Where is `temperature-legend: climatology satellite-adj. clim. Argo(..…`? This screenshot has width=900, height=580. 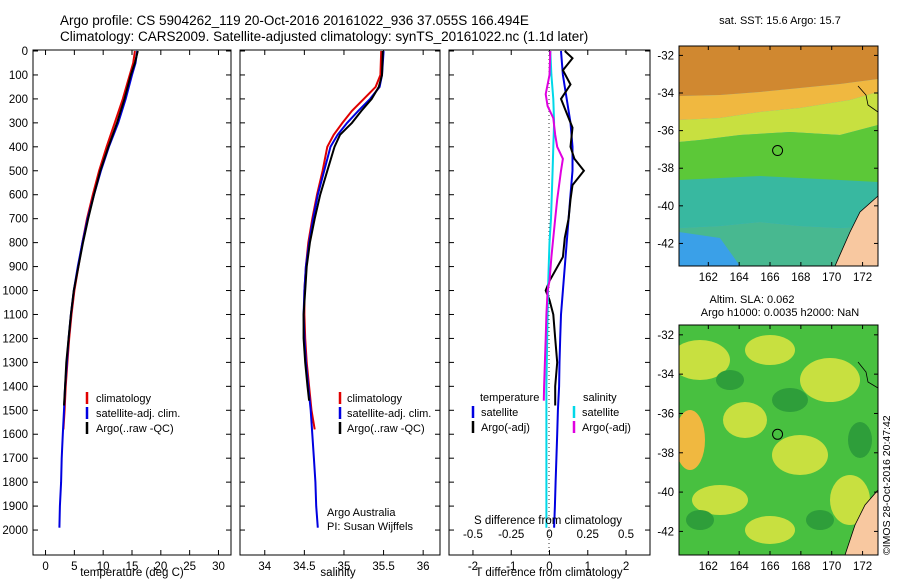
temperature-legend: climatology satellite-adj. clim. Argo(..… is located at coordinates (132, 413).